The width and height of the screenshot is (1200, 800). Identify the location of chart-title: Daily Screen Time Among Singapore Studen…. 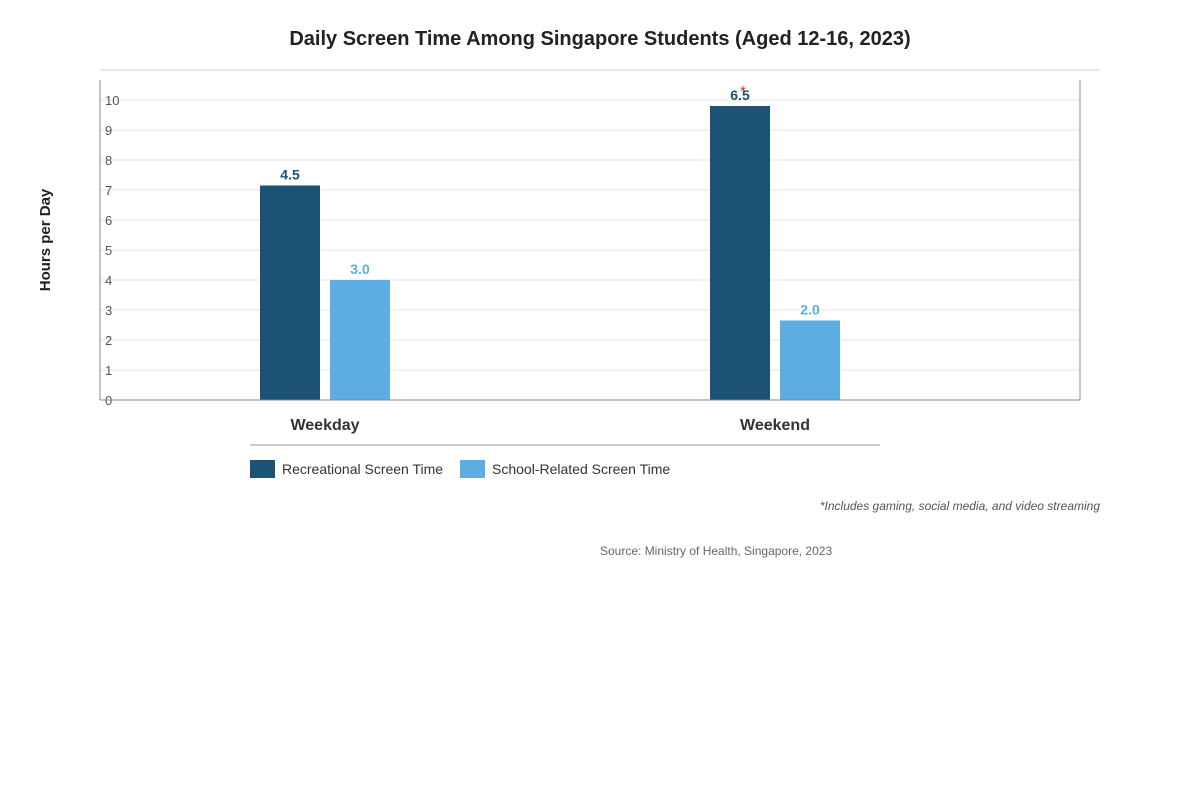
(599, 39).